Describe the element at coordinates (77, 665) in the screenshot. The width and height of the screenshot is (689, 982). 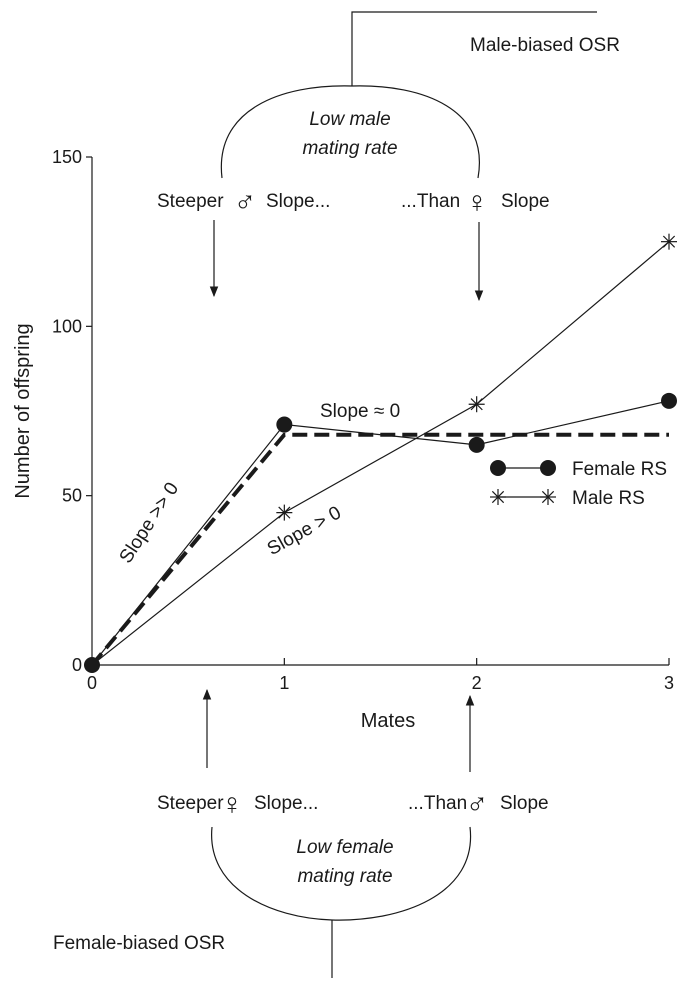
I see `y-tick-label: 0` at that location.